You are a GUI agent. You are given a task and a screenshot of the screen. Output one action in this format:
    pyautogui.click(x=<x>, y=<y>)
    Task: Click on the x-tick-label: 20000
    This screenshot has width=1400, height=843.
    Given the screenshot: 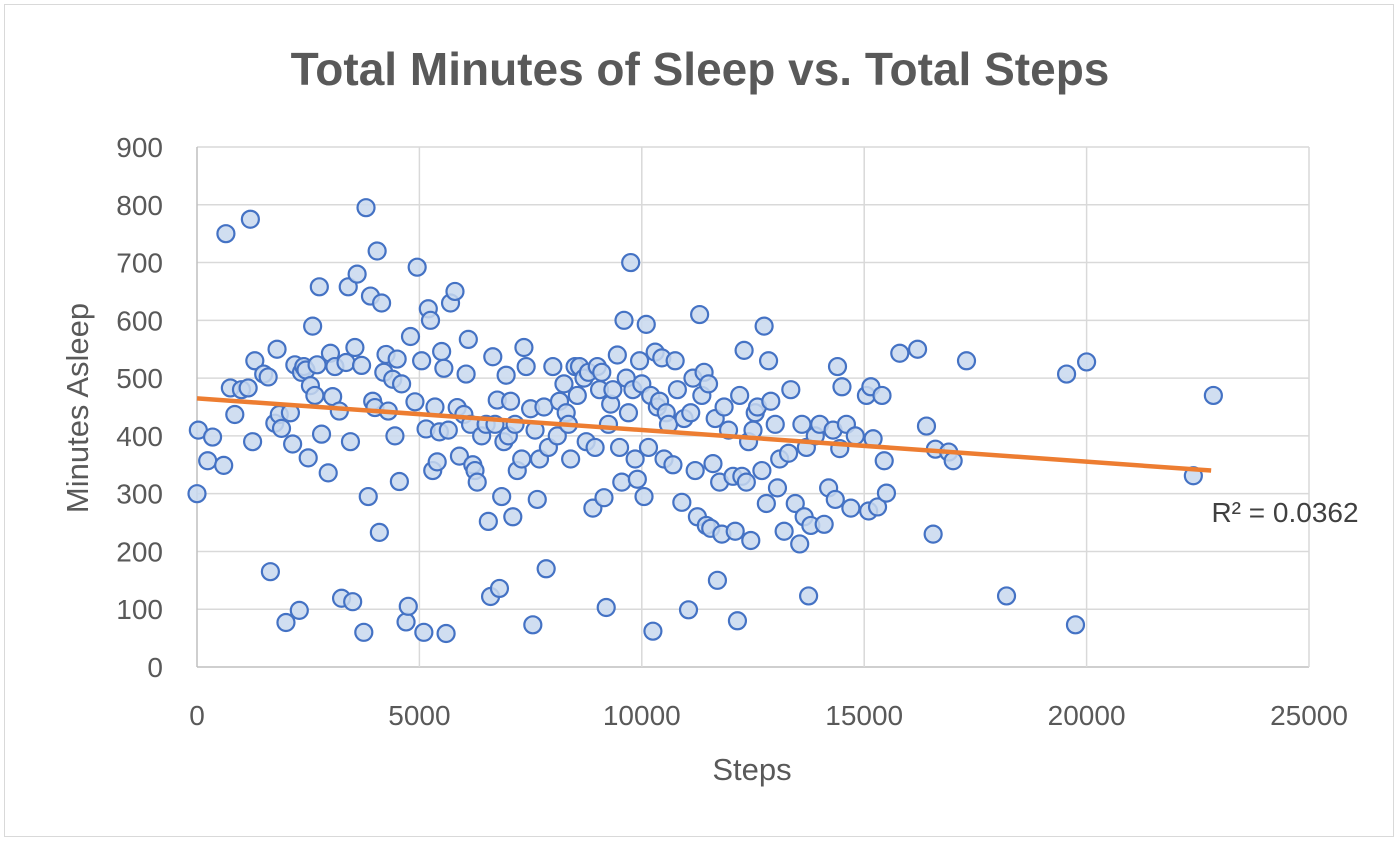 What is the action you would take?
    pyautogui.click(x=1087, y=715)
    